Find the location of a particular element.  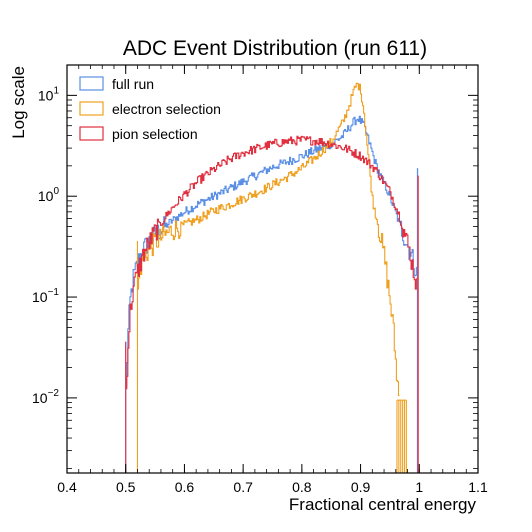

y-axis-label: Log scale is located at coordinates (18, 102).